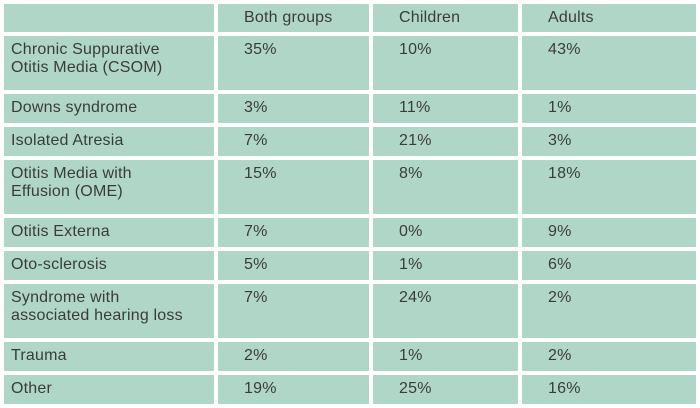  I want to click on column-header-children: Children, so click(445, 18).